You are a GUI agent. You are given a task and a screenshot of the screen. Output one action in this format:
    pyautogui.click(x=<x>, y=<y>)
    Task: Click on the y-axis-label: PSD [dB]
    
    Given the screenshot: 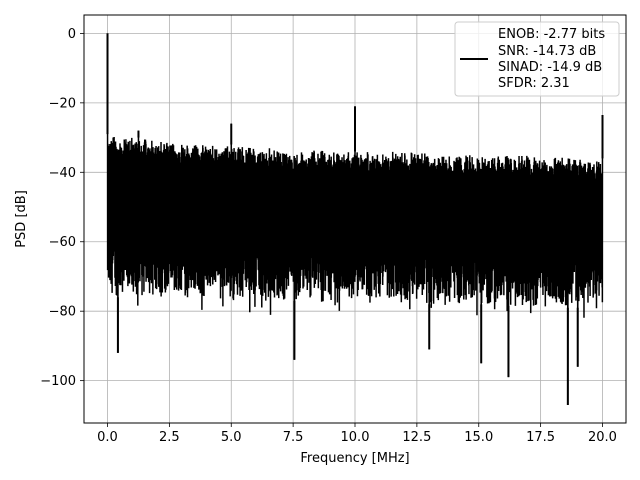 What is the action you would take?
    pyautogui.click(x=21, y=219)
    